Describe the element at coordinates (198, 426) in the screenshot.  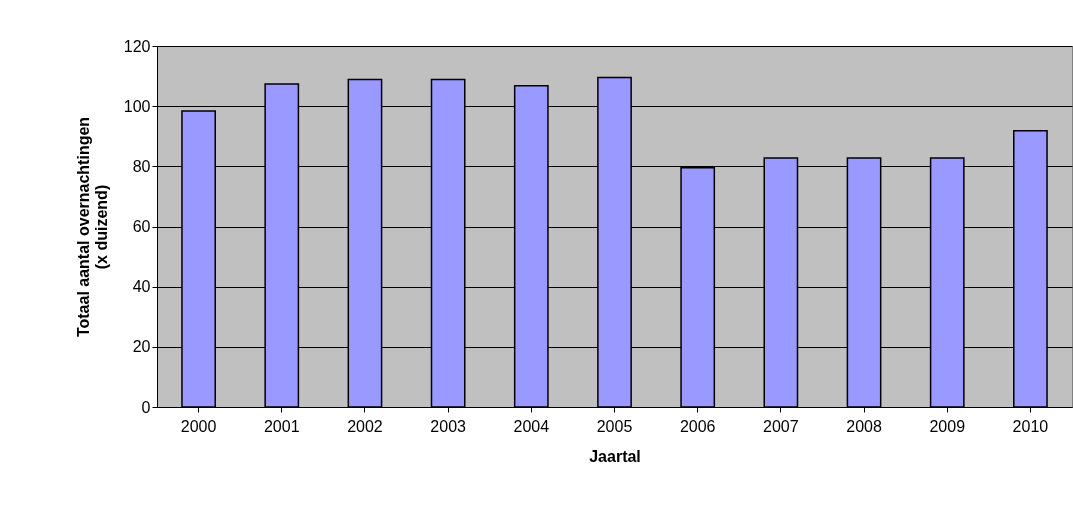
I see `x-tick-label: 2000` at that location.